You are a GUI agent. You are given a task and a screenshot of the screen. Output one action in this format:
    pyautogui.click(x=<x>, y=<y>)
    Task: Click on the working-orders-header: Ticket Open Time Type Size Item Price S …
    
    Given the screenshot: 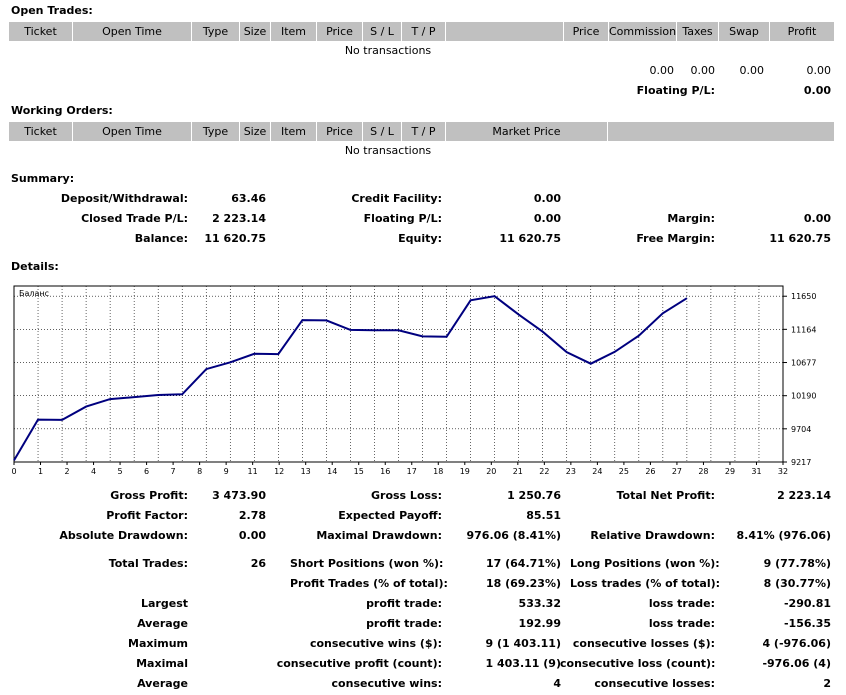 What is the action you would take?
    pyautogui.click(x=421, y=131)
    